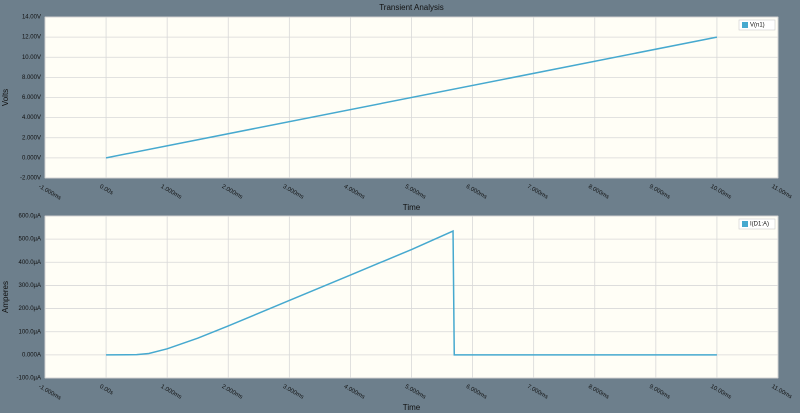 This screenshot has width=800, height=413. I want to click on y-tick-label: 400.0µA, so click(30, 263).